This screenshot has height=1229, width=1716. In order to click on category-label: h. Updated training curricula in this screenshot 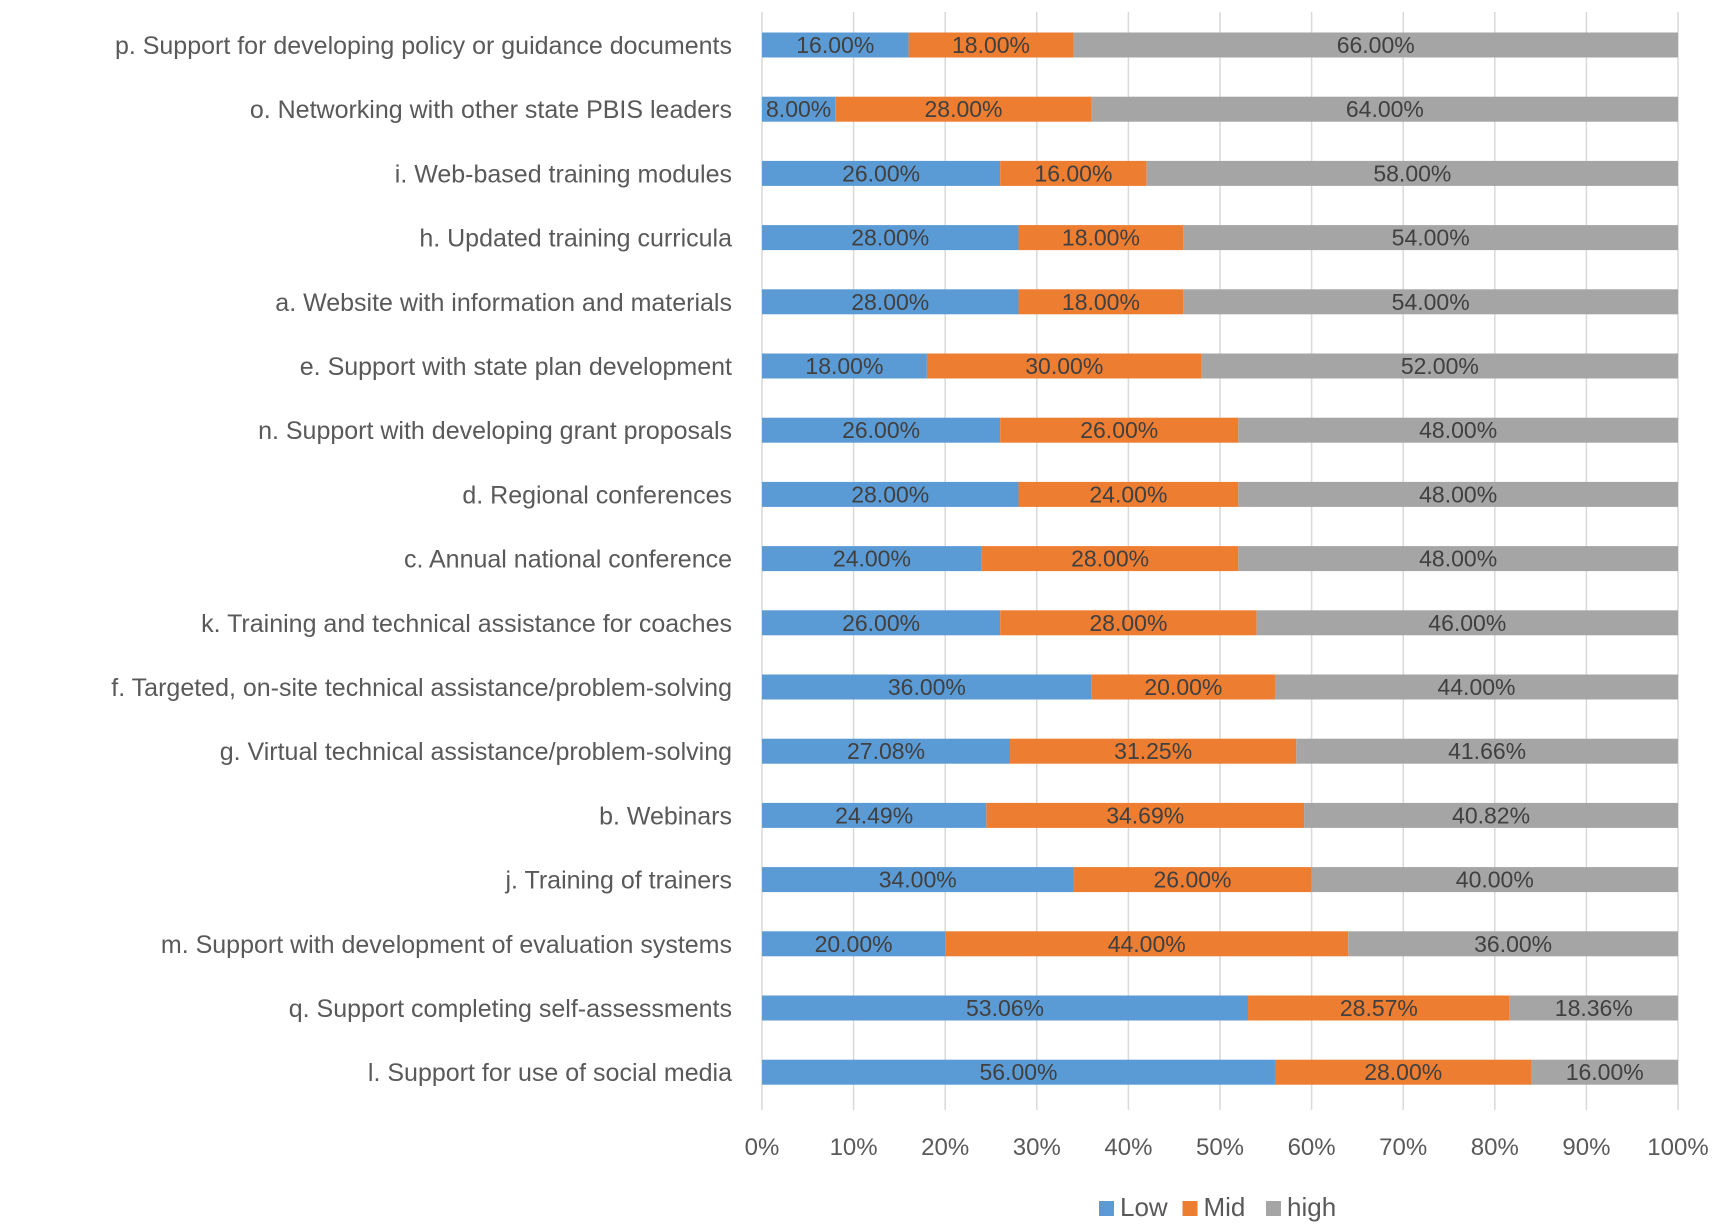, I will do `click(575, 239)`.